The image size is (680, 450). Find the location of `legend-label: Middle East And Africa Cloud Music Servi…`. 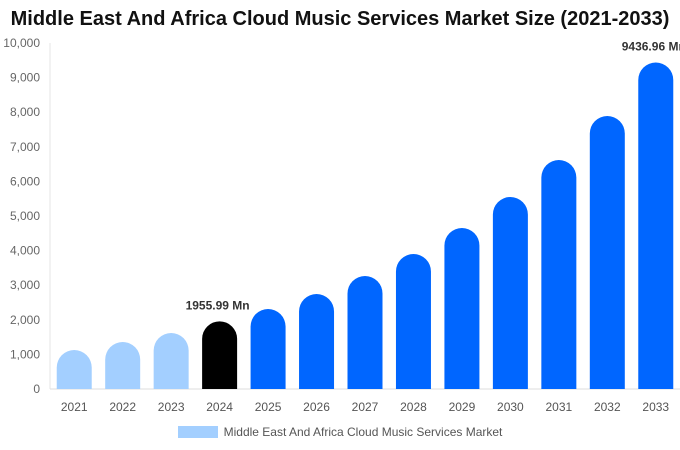

legend-label: Middle East And Africa Cloud Music Servi… is located at coordinates (363, 432).